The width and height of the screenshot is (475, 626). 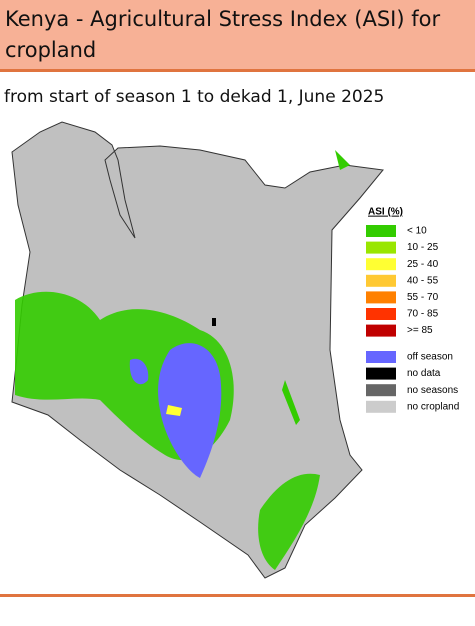 What do you see at coordinates (424, 373) in the screenshot?
I see `legend-label: no data` at bounding box center [424, 373].